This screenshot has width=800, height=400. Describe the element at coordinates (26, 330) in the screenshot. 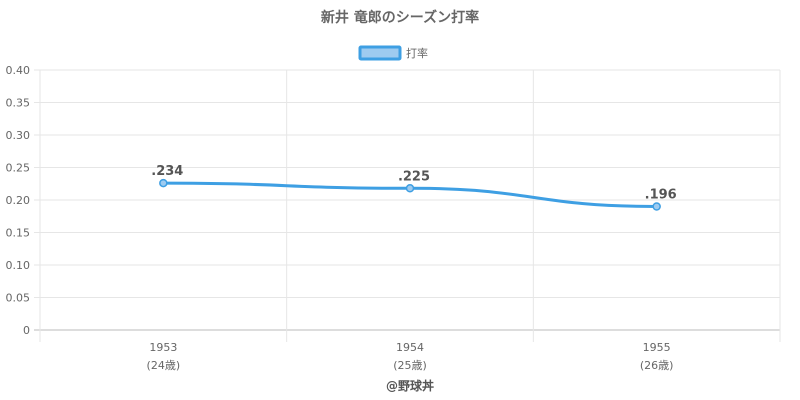

I see `y-tick-label: 0` at that location.